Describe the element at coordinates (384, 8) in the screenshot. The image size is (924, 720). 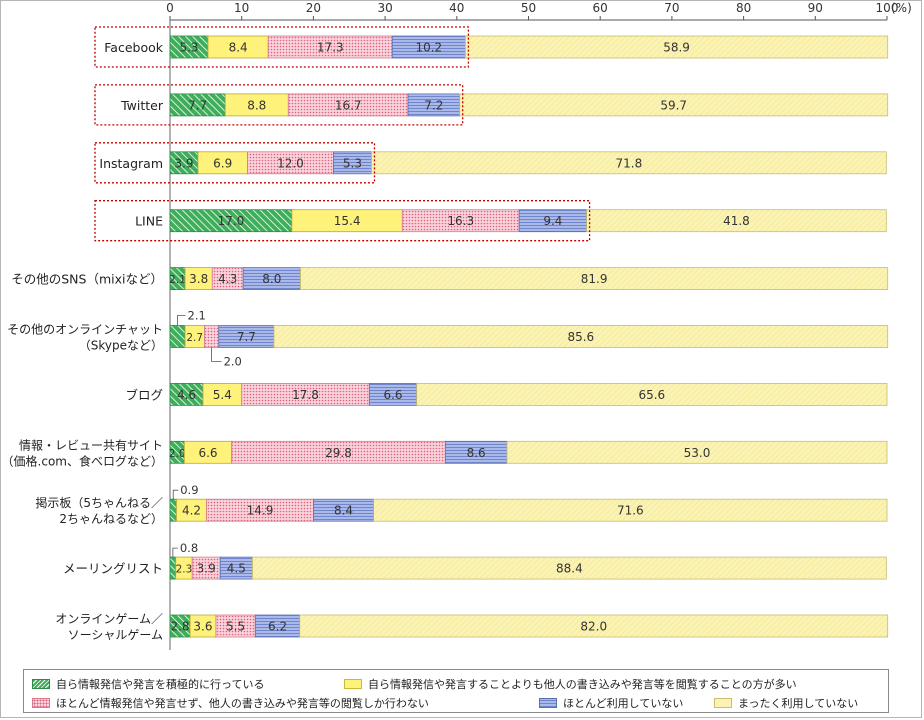
I see `x-tick-label: 30` at that location.